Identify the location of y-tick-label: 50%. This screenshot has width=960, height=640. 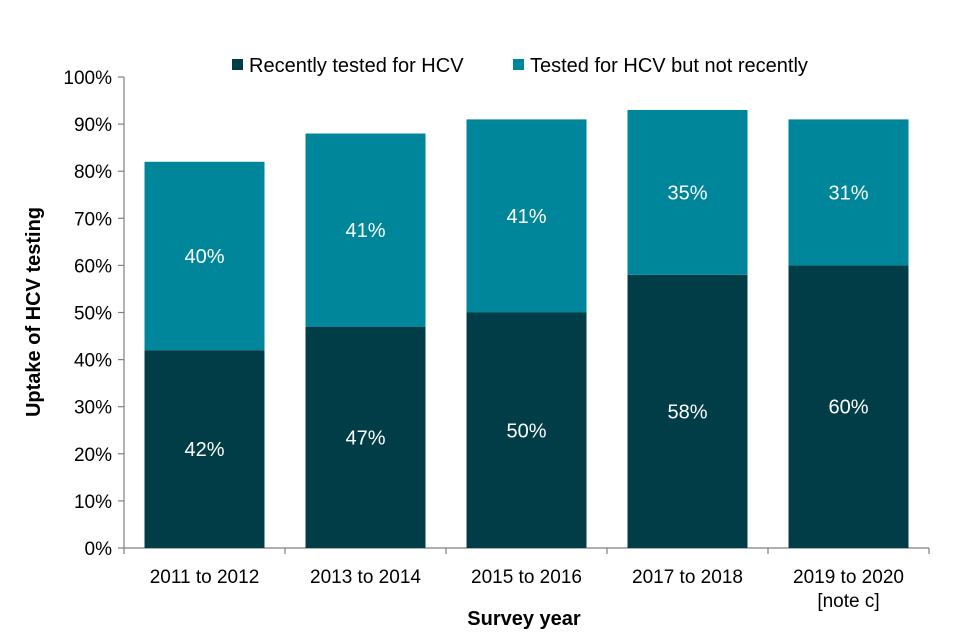
(93, 314).